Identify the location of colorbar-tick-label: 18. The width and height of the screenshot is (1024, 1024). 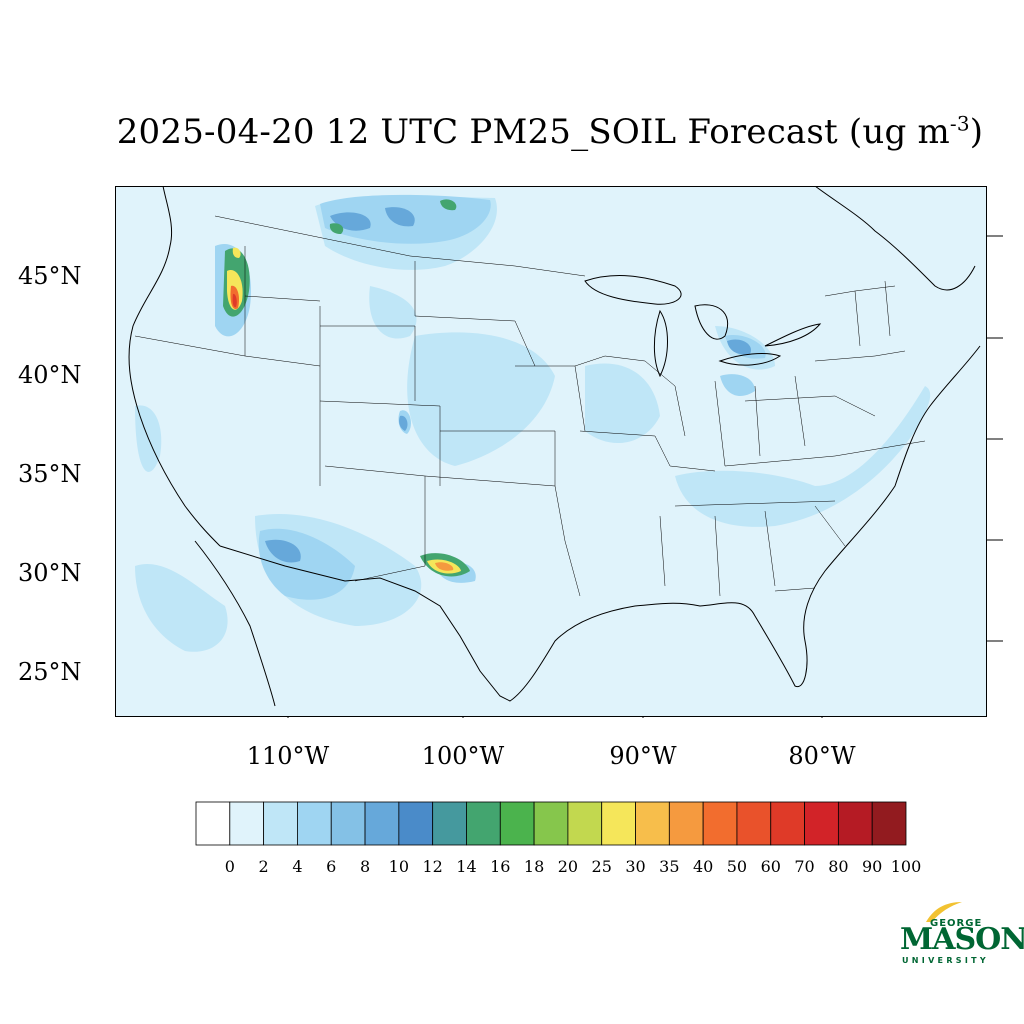
(534, 866).